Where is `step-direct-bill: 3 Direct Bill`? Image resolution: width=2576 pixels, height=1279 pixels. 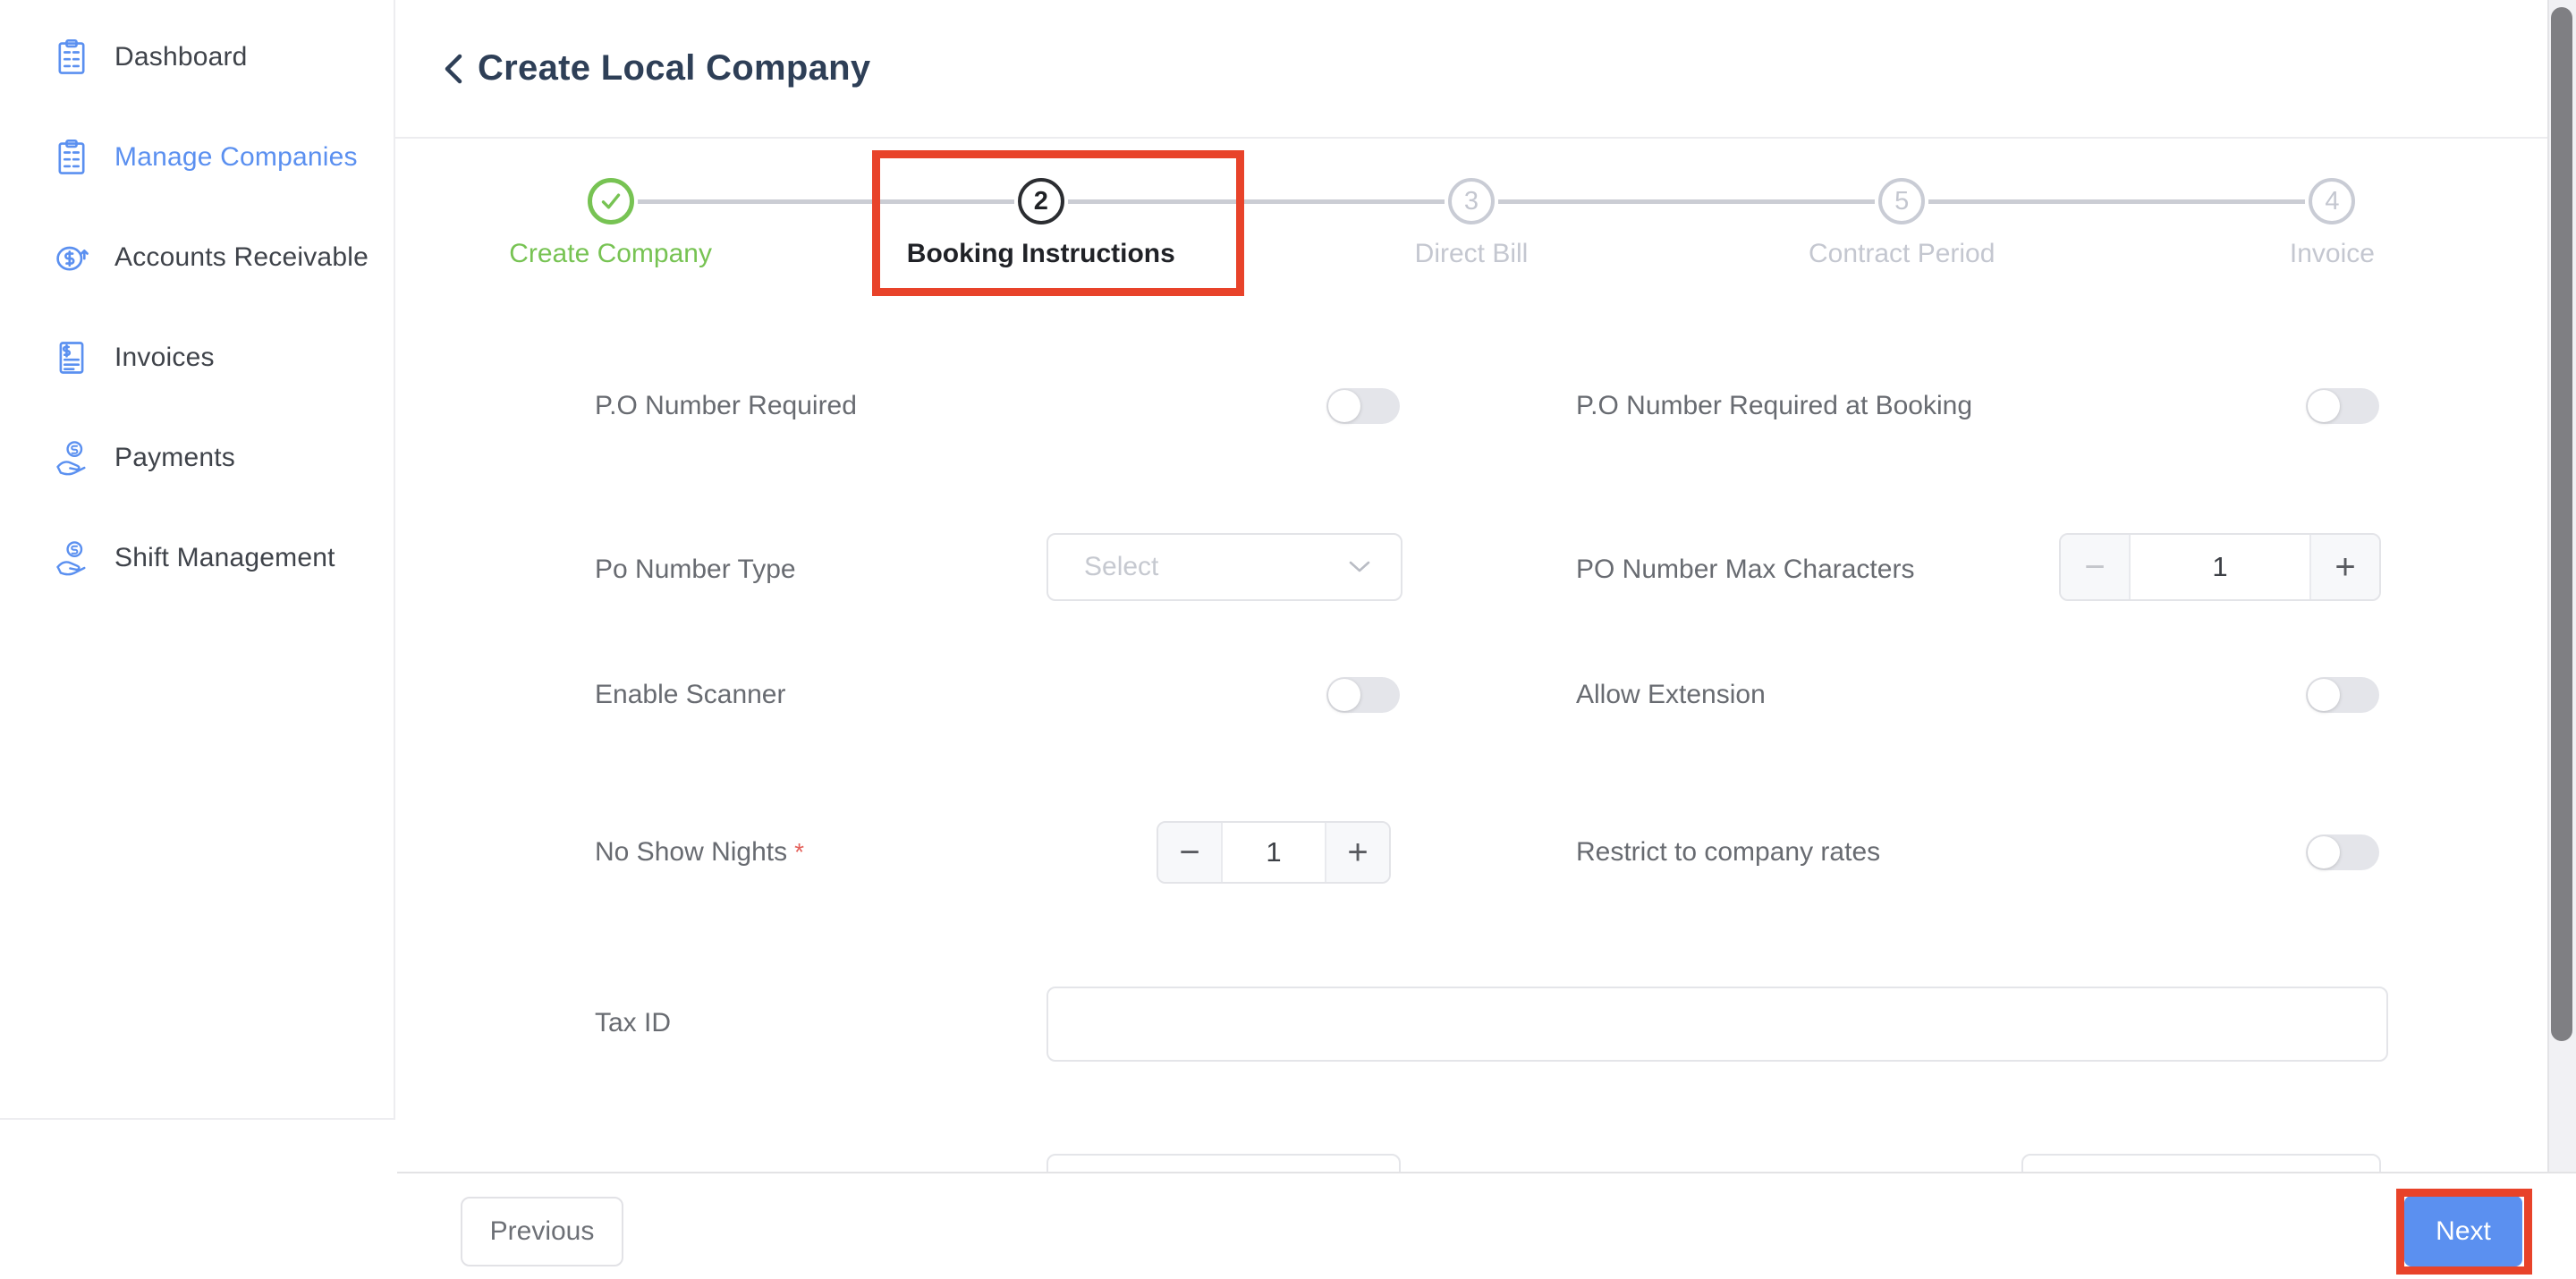
step-direct-bill: 3 Direct Bill is located at coordinates (1471, 221).